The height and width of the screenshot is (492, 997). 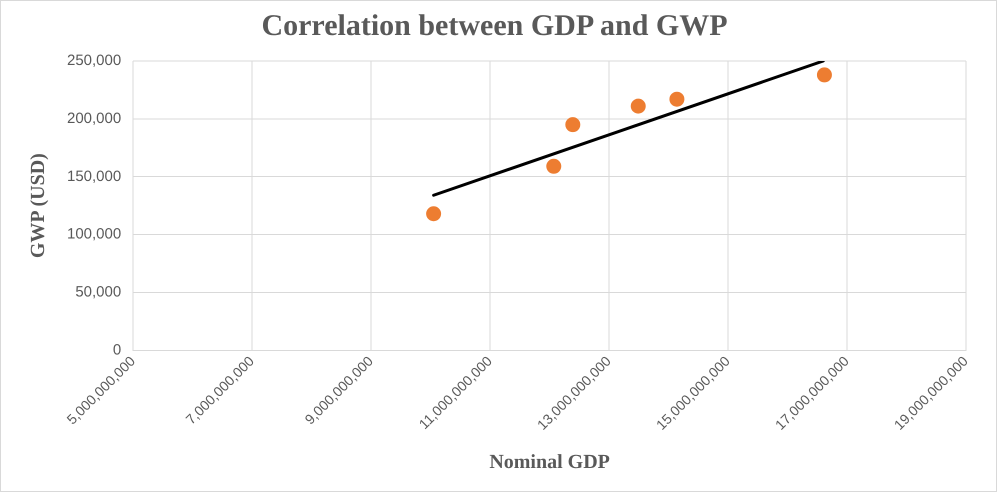 What do you see at coordinates (94, 118) in the screenshot?
I see `y-tick-label: 200,000` at bounding box center [94, 118].